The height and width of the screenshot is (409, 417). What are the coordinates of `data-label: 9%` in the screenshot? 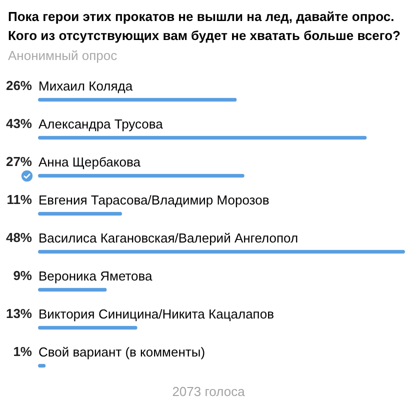 It's located at (22, 276).